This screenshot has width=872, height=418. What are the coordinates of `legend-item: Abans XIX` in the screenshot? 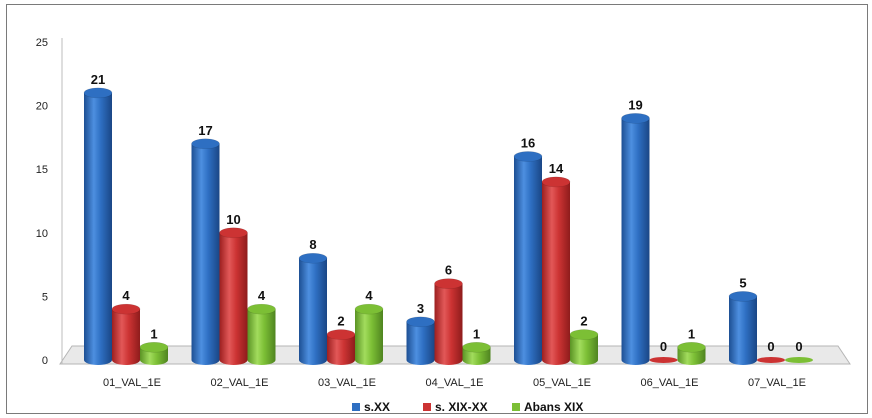 It's located at (547, 407).